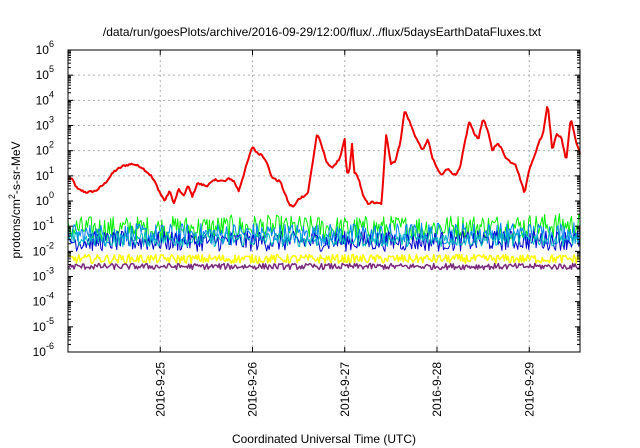 The image size is (640, 448). Describe the element at coordinates (16, 167) in the screenshot. I see `y-axis-label-rest: -s-sr-MeV` at that location.